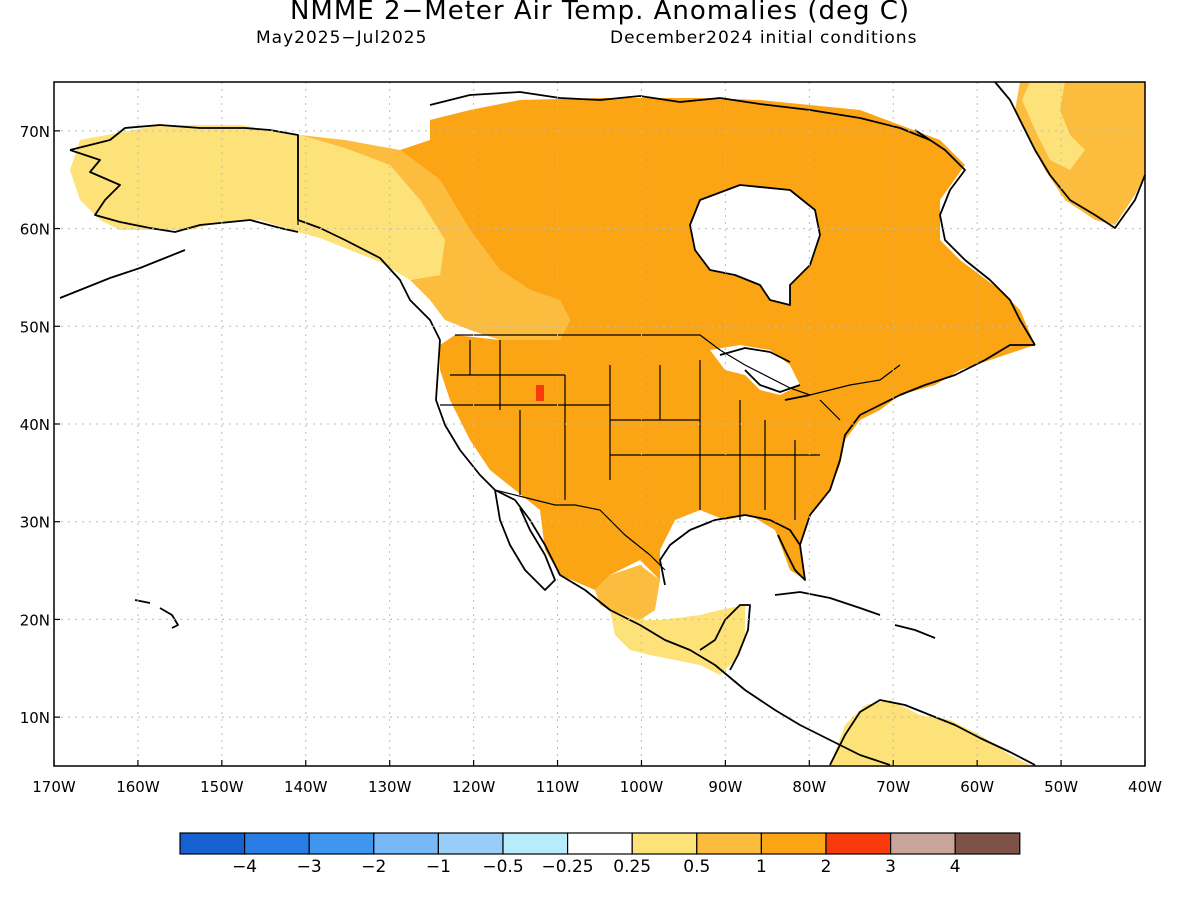 The width and height of the screenshot is (1200, 900). I want to click on anomaly-region-western-canada, so click(435, 237).